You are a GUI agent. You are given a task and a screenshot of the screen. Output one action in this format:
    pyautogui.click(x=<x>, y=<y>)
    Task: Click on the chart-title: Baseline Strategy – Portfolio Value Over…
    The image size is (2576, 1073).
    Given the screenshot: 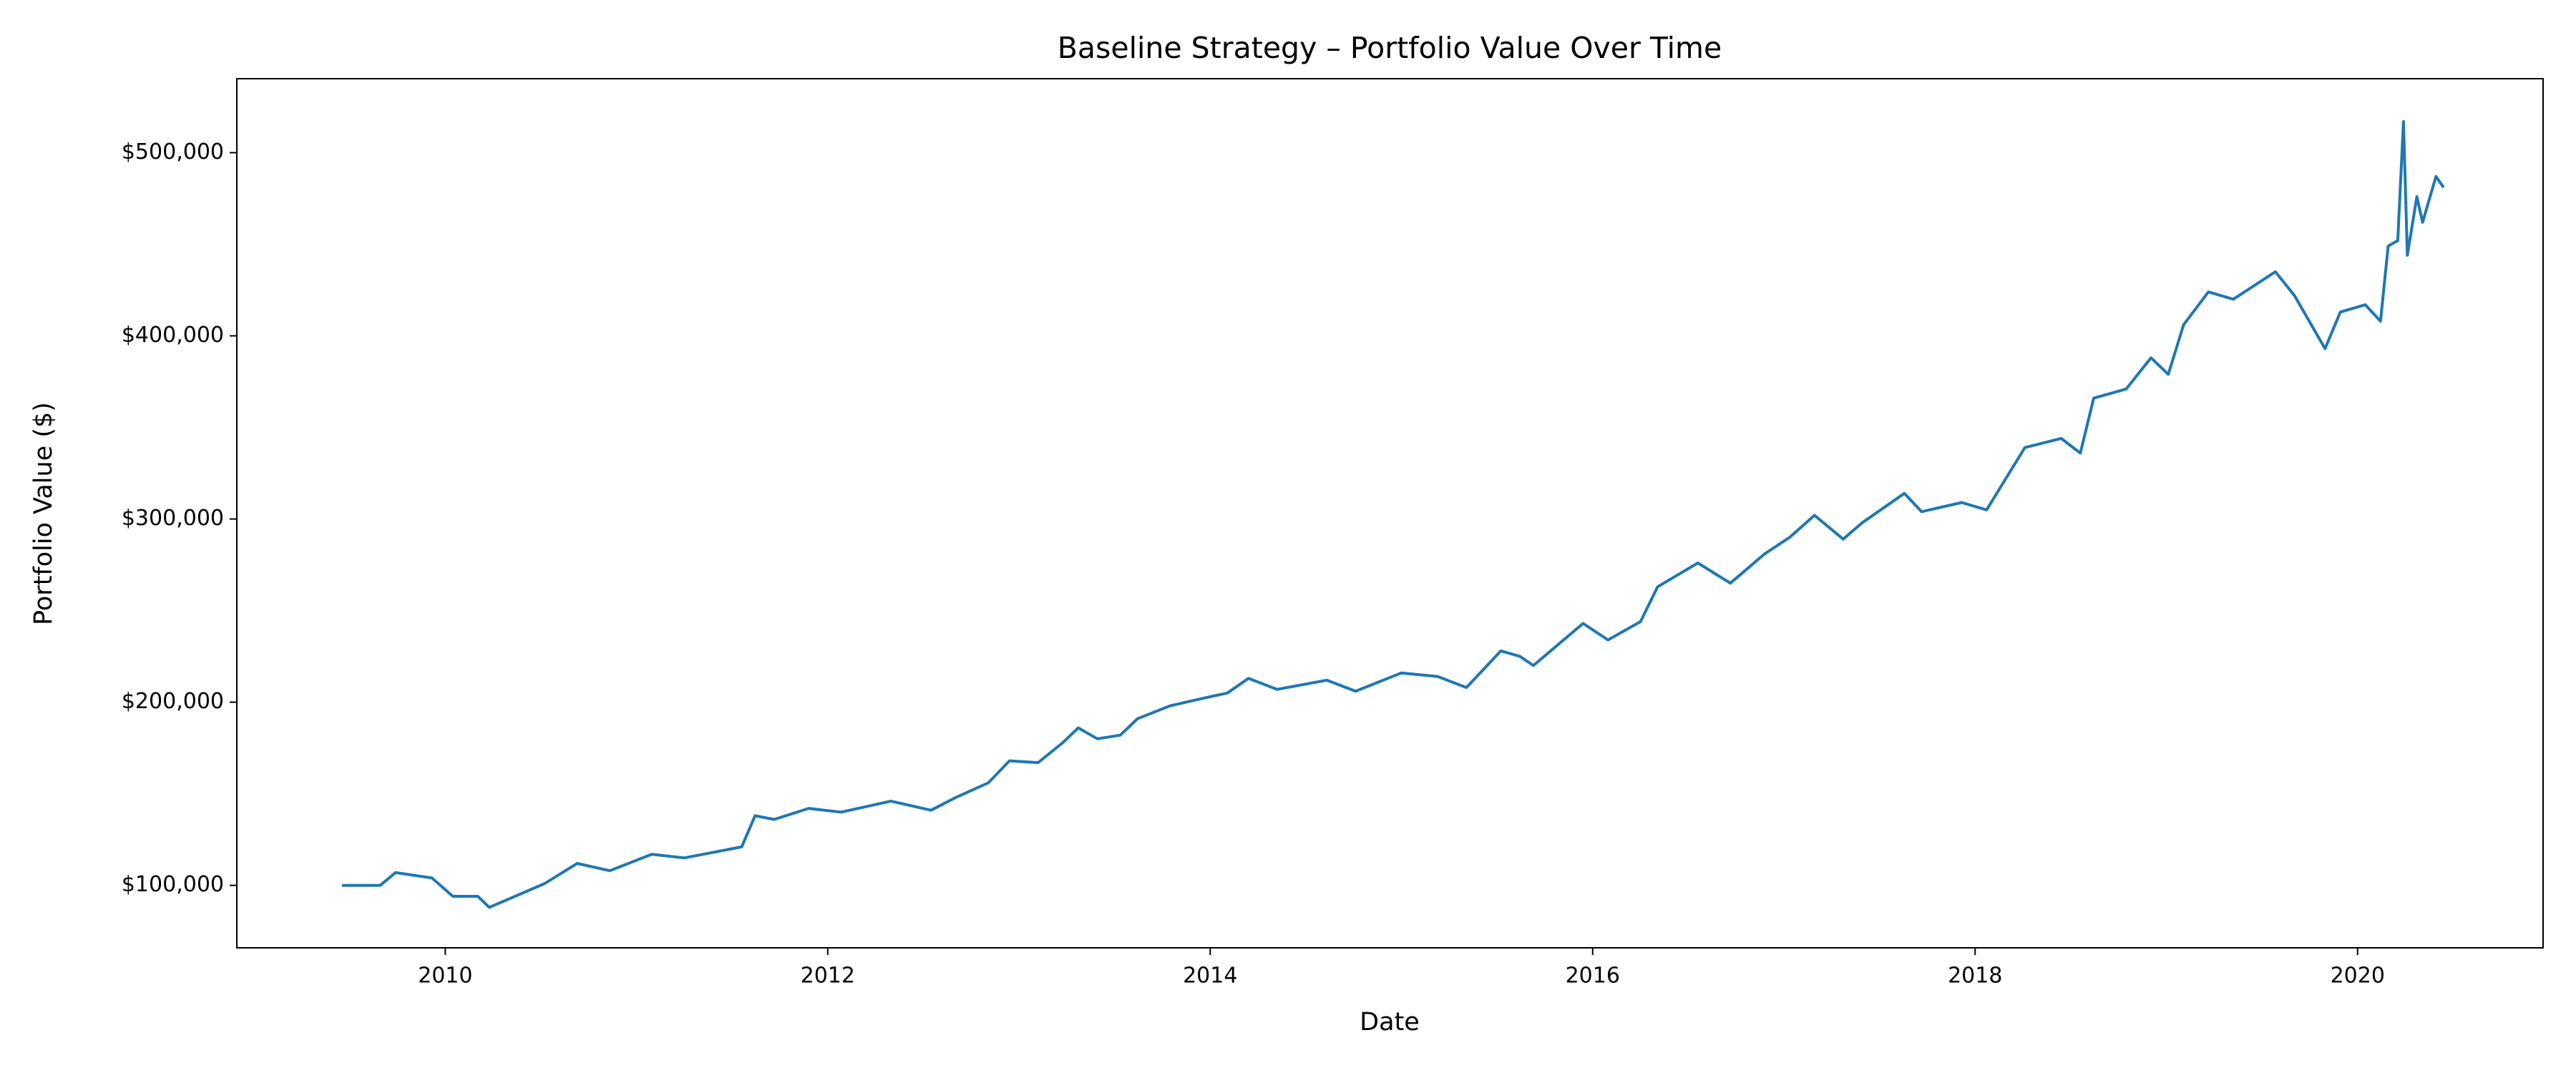 What is the action you would take?
    pyautogui.click(x=1390, y=48)
    